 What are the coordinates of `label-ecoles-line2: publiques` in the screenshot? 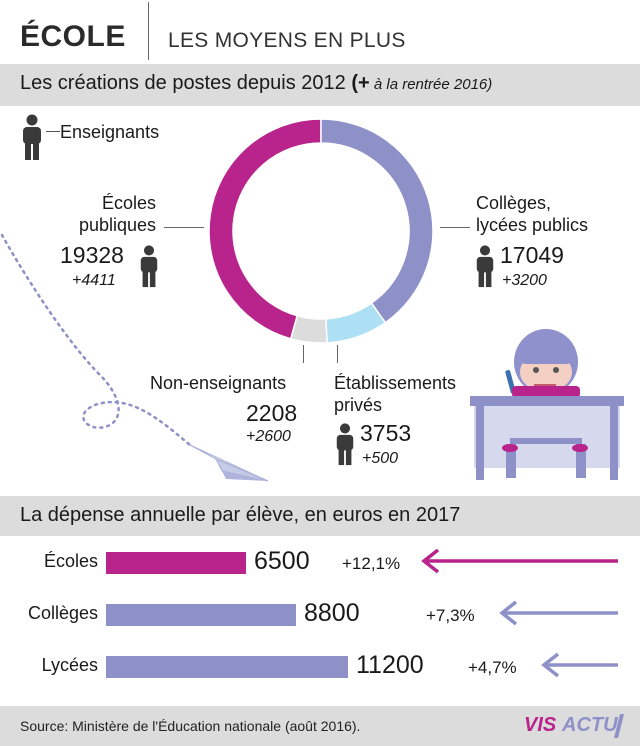 It's located at (117, 225).